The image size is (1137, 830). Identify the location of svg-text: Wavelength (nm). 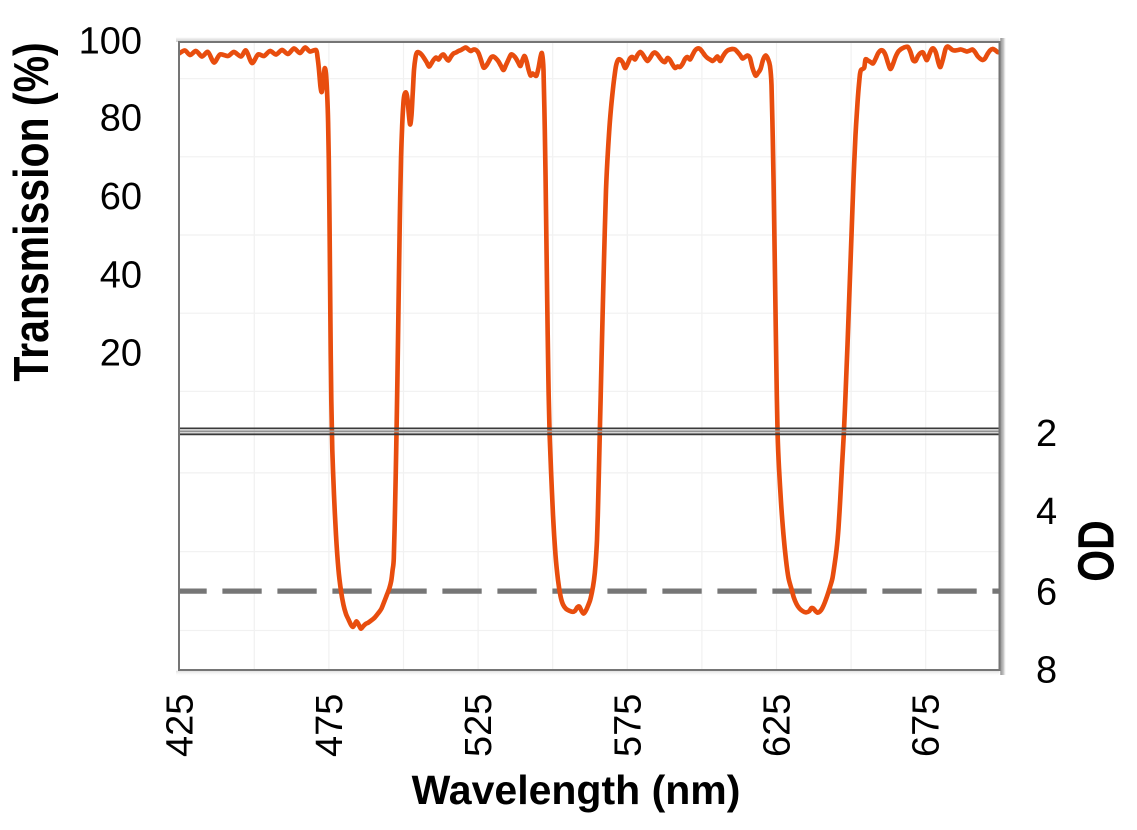
(576, 790).